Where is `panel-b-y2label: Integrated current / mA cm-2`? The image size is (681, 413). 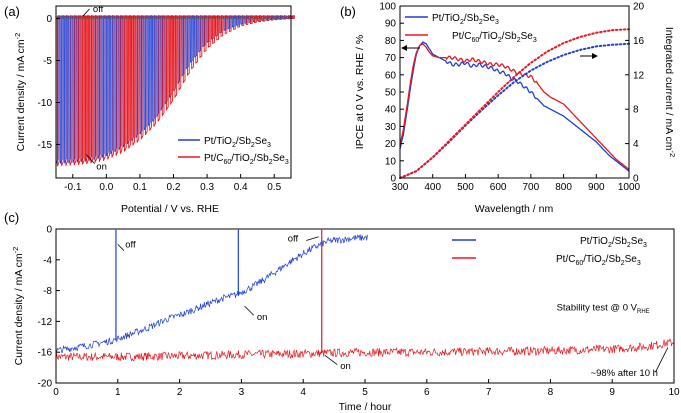 panel-b-y2label: Integrated current / mA cm-2 is located at coordinates (670, 92).